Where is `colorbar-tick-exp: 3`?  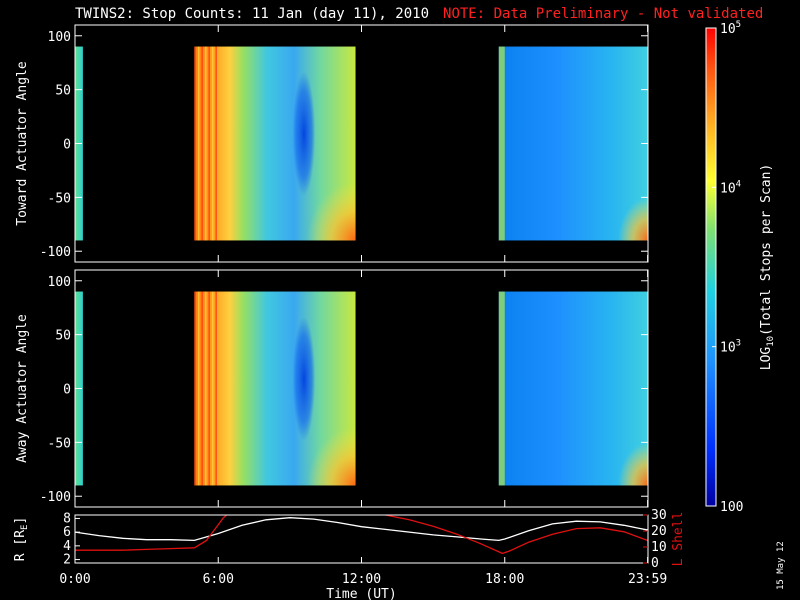
colorbar-tick-exp: 3 is located at coordinates (738, 344).